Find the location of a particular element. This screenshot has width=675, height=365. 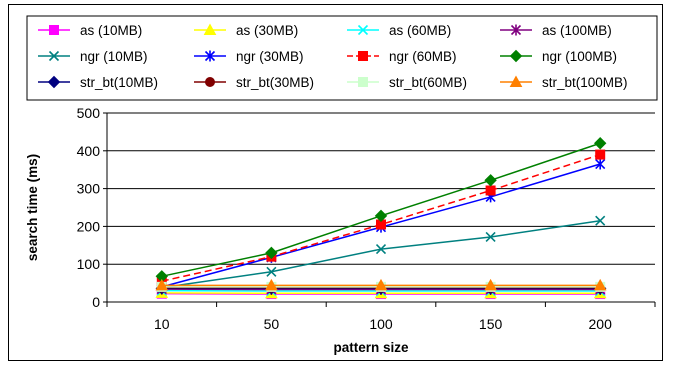

y-tick-label: 200 is located at coordinates (89, 226).